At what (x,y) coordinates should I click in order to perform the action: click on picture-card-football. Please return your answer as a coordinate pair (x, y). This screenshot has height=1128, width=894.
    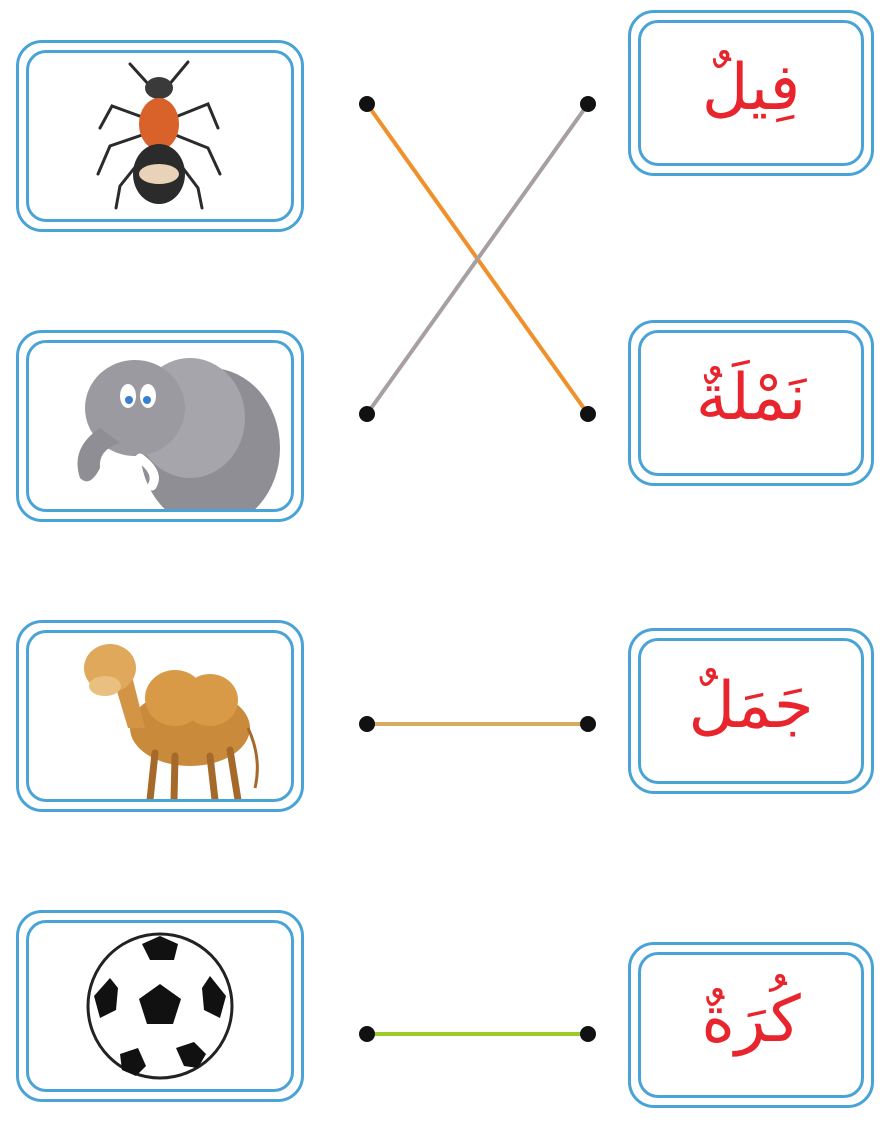
    Looking at the image, I should click on (160, 1006).